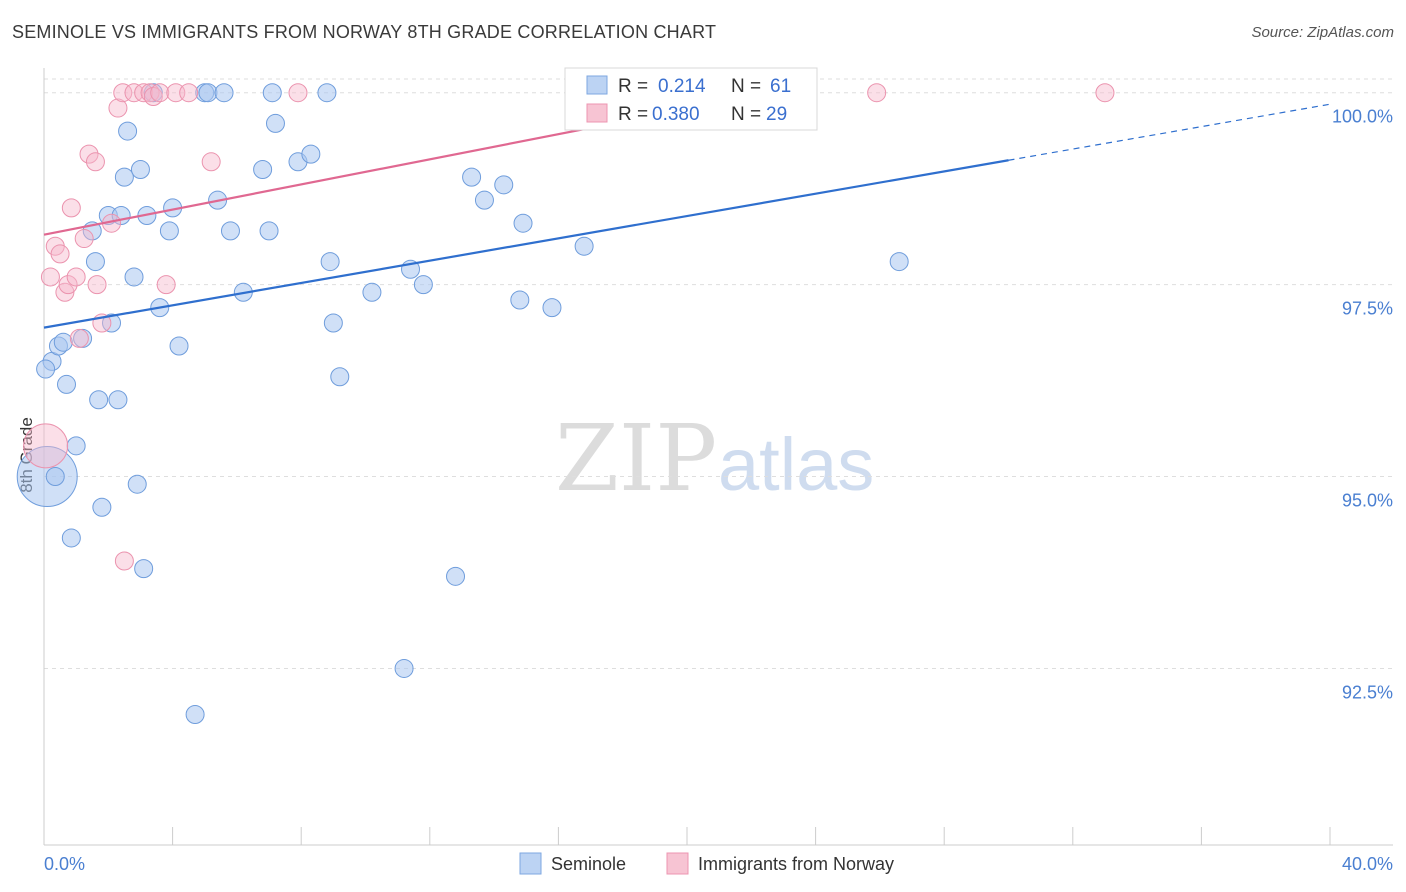 The height and width of the screenshot is (892, 1406). I want to click on legend-n-label-2: N =, so click(746, 114).